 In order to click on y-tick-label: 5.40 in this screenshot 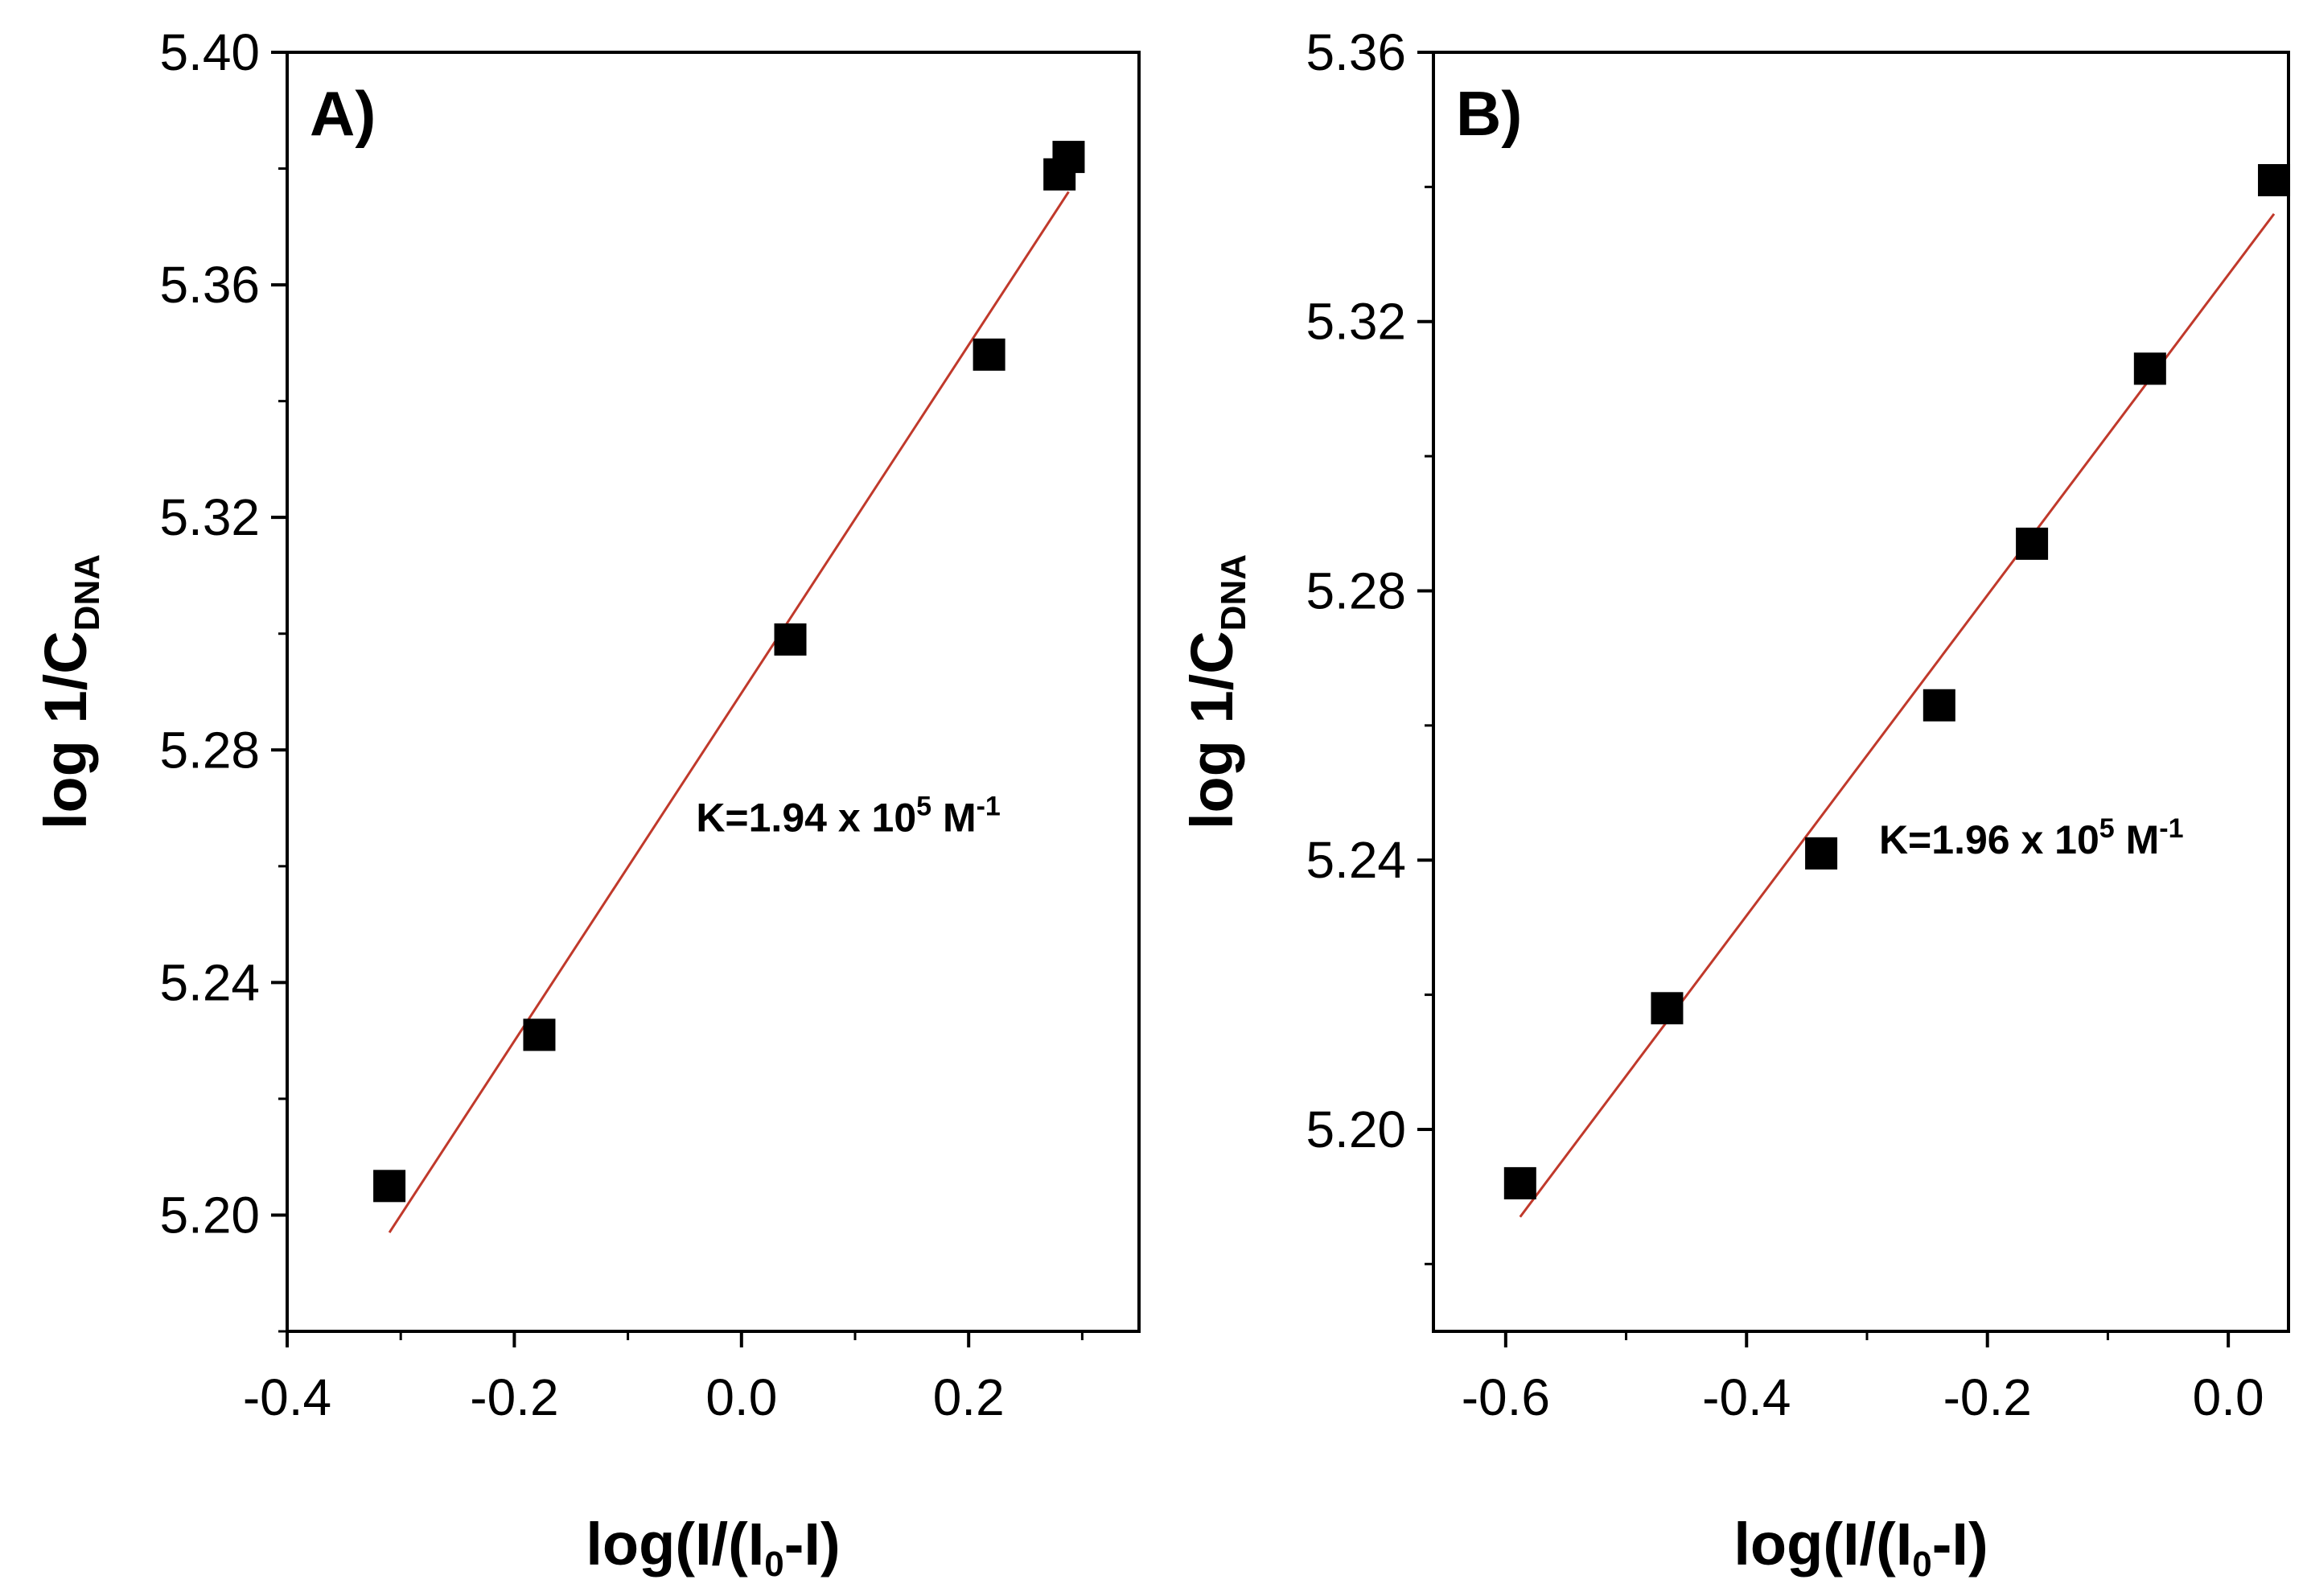, I will do `click(209, 52)`.